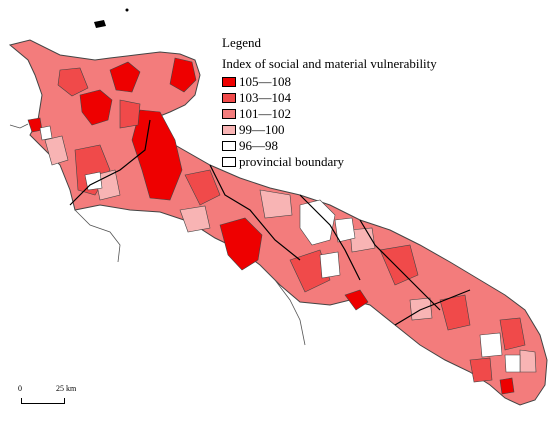 This screenshot has height=426, width=550. I want to click on legend-item: 96—98, so click(329, 145).